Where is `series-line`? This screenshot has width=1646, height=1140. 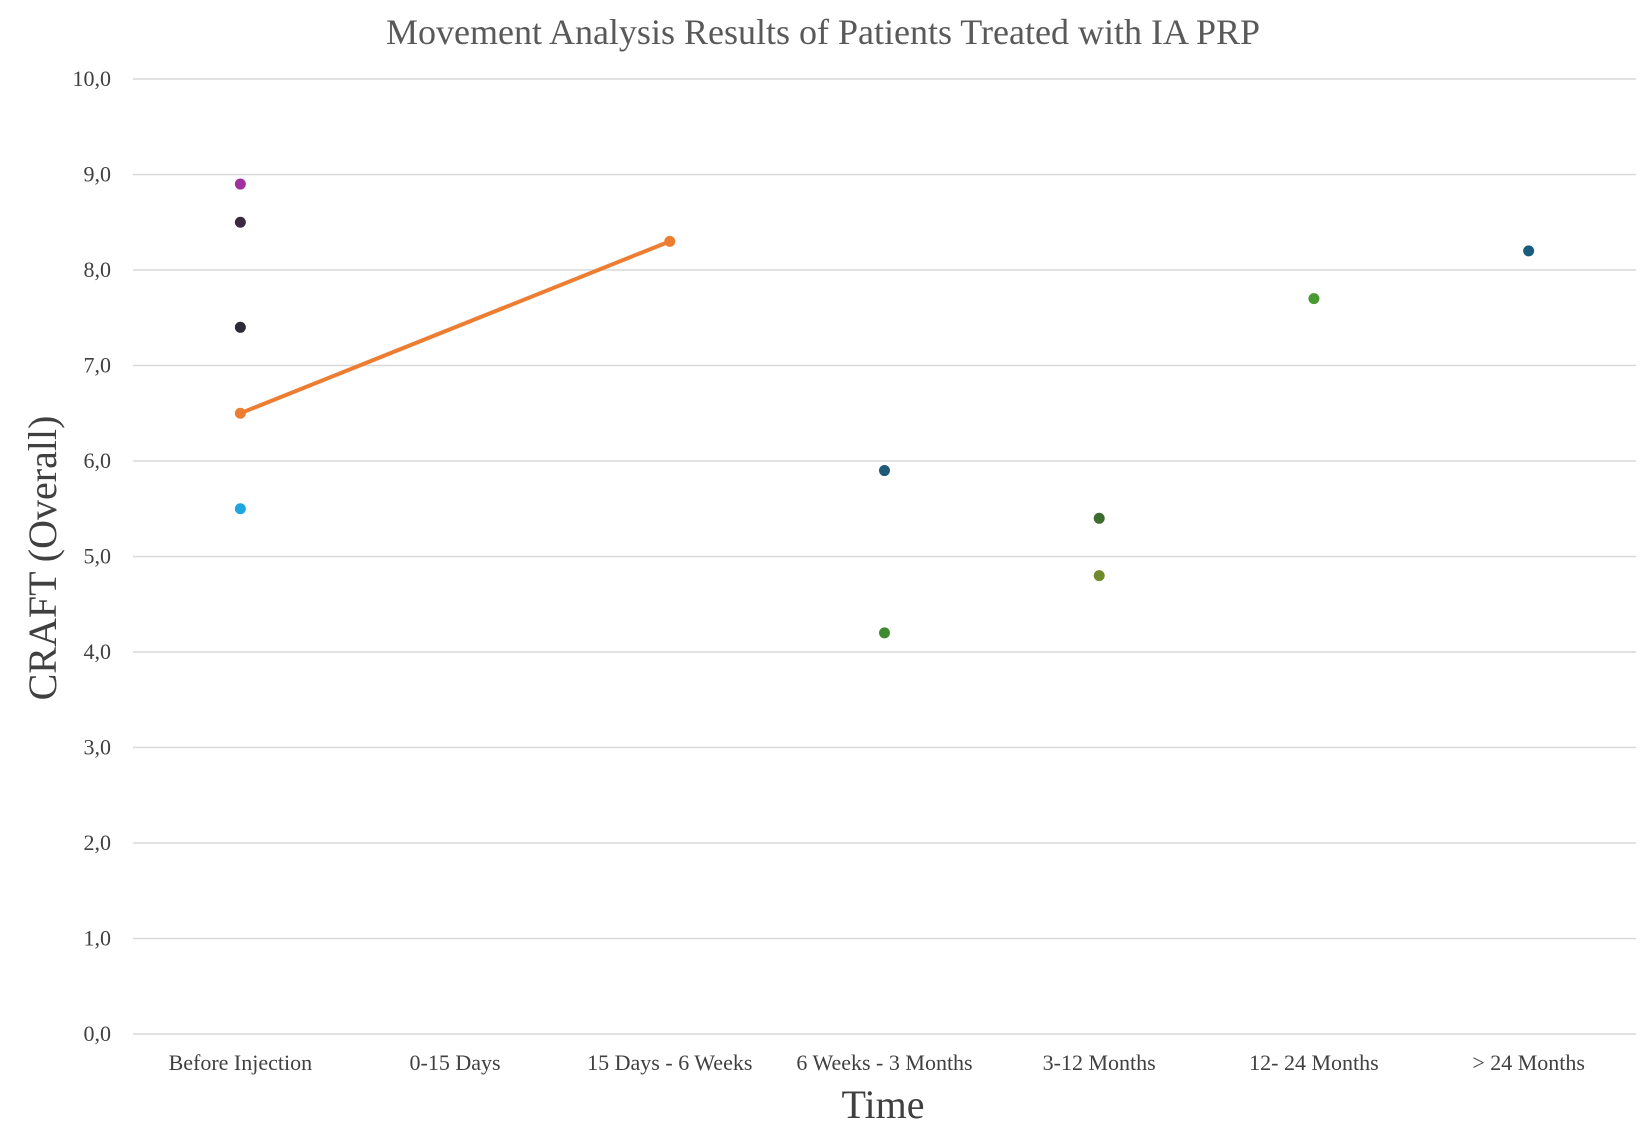
series-line is located at coordinates (455, 327).